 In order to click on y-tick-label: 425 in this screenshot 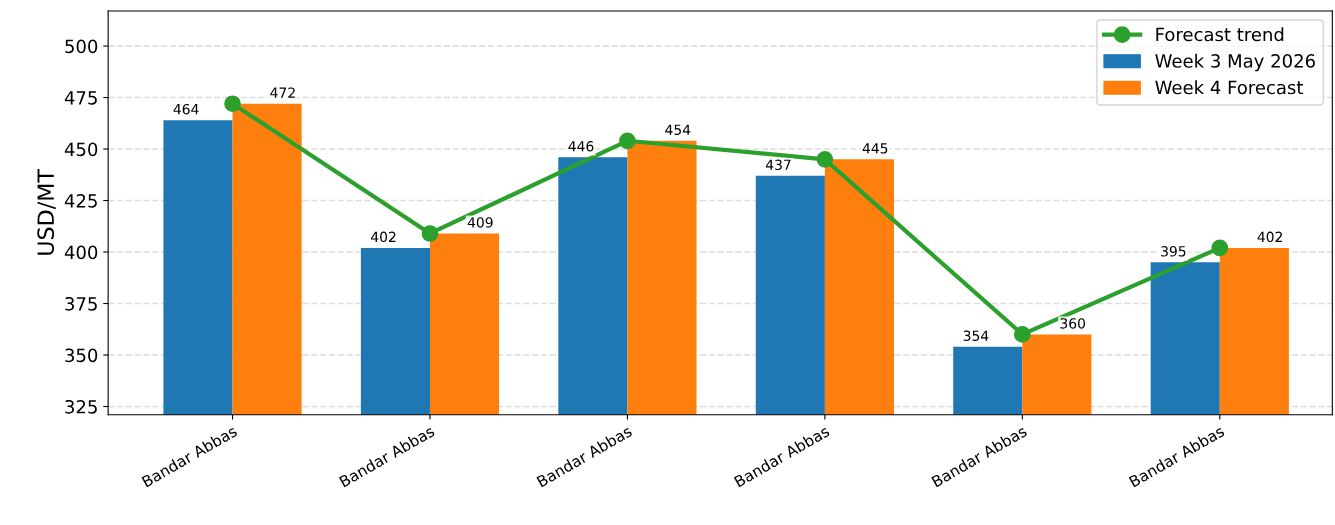, I will do `click(80, 200)`.